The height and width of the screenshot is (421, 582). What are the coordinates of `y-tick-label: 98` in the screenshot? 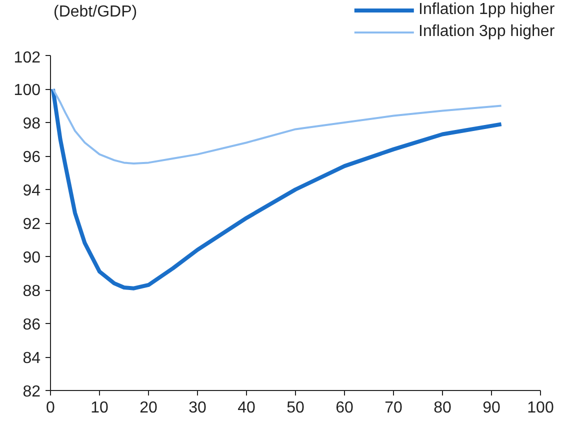 It's located at (31, 124).